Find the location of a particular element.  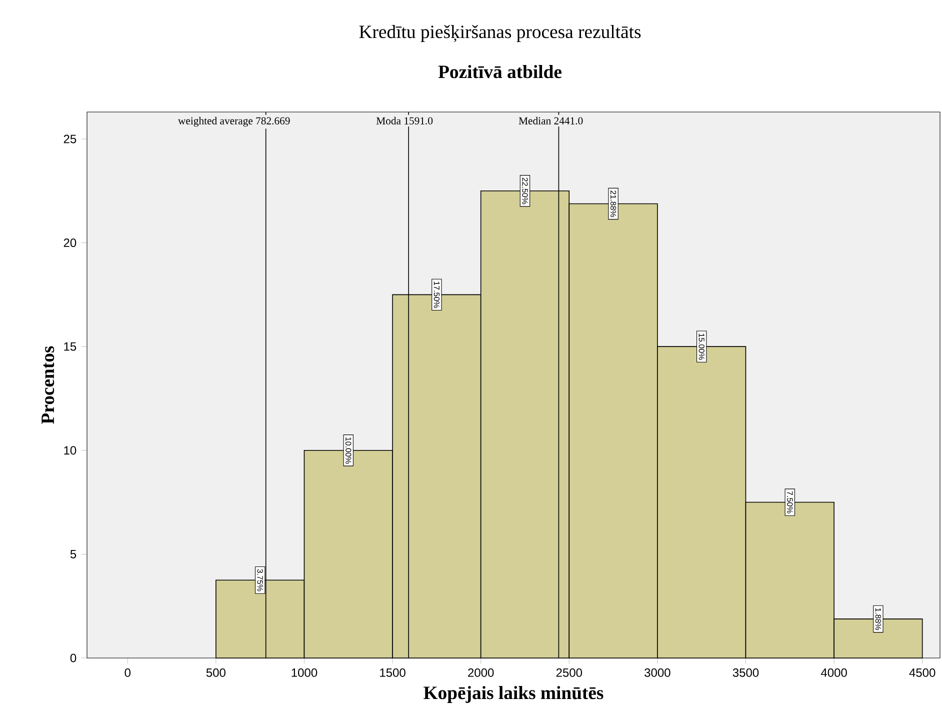

x-tick-label: 3000 is located at coordinates (657, 672).